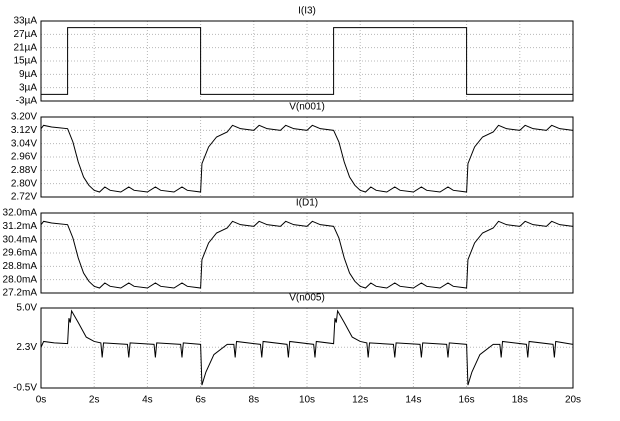 The image size is (620, 421). What do you see at coordinates (413, 400) in the screenshot?
I see `x-tick-label: 14s` at bounding box center [413, 400].